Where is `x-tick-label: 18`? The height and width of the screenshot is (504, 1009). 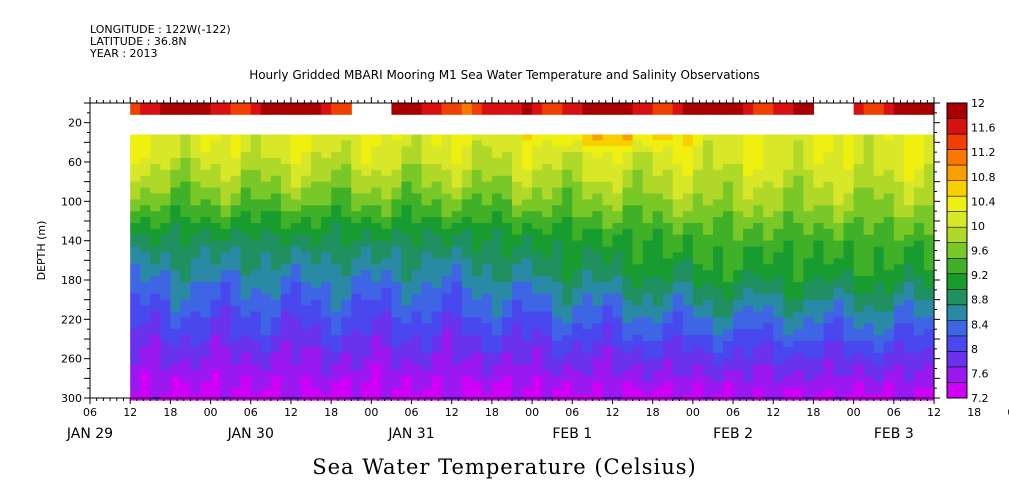
x-tick-label: 18 is located at coordinates (170, 412).